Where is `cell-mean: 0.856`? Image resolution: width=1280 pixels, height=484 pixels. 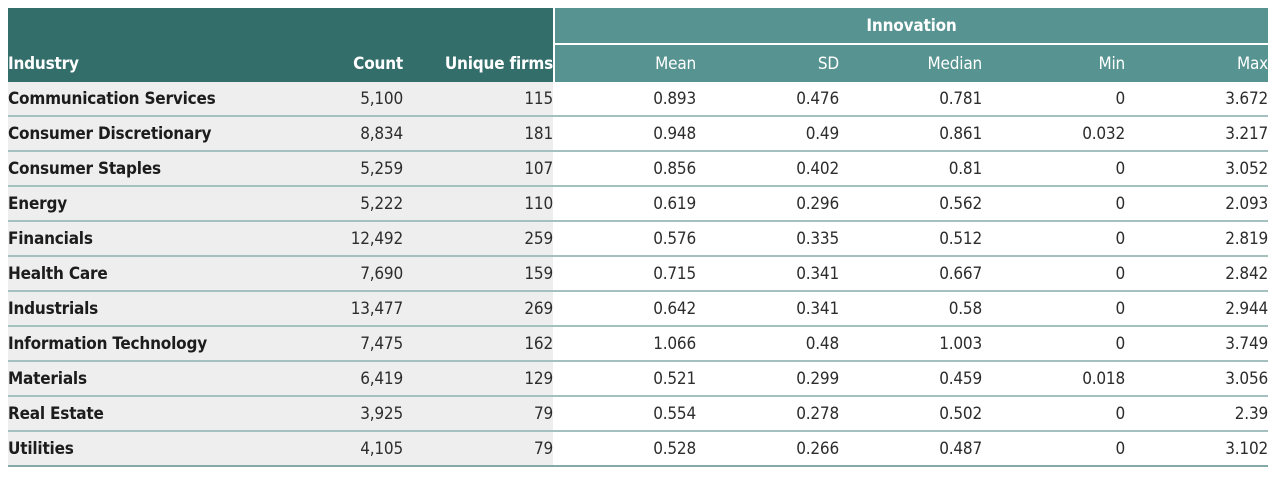
cell-mean: 0.856 is located at coordinates (624, 169).